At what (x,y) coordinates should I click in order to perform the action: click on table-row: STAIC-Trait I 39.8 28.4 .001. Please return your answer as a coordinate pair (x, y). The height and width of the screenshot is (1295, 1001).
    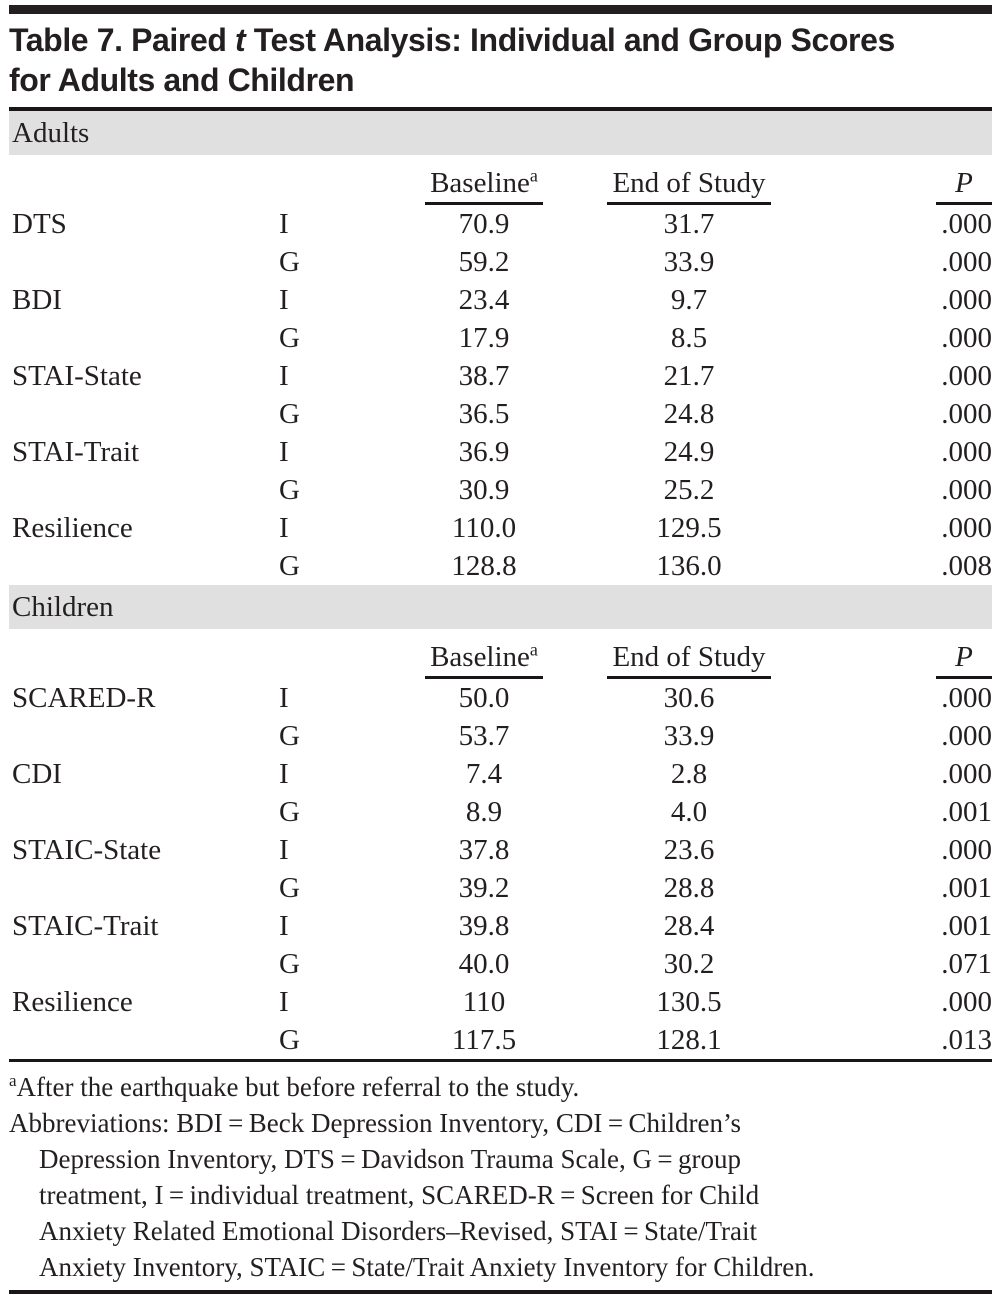
    Looking at the image, I should click on (500, 926).